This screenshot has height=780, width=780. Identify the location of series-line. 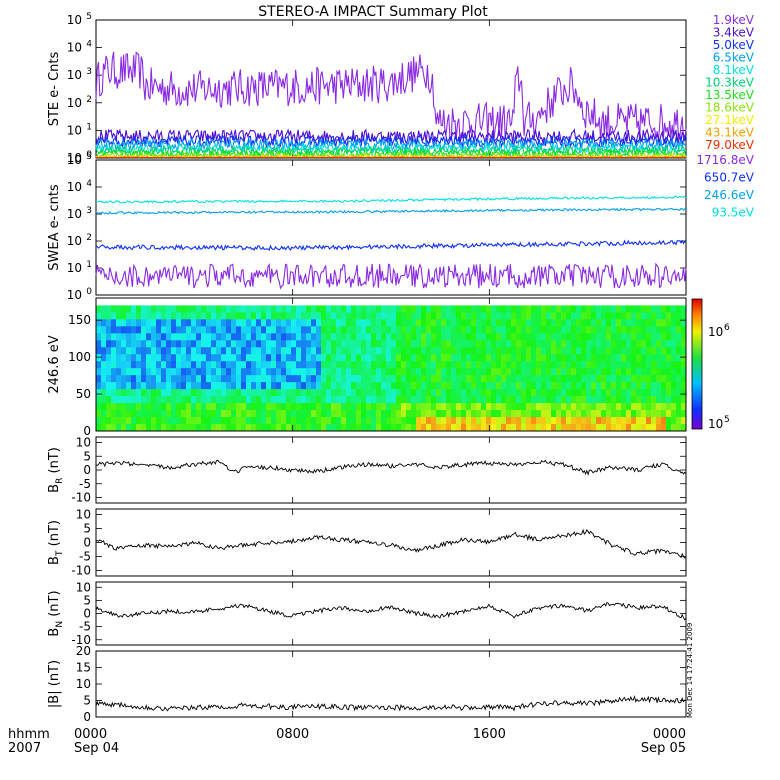
(391, 611).